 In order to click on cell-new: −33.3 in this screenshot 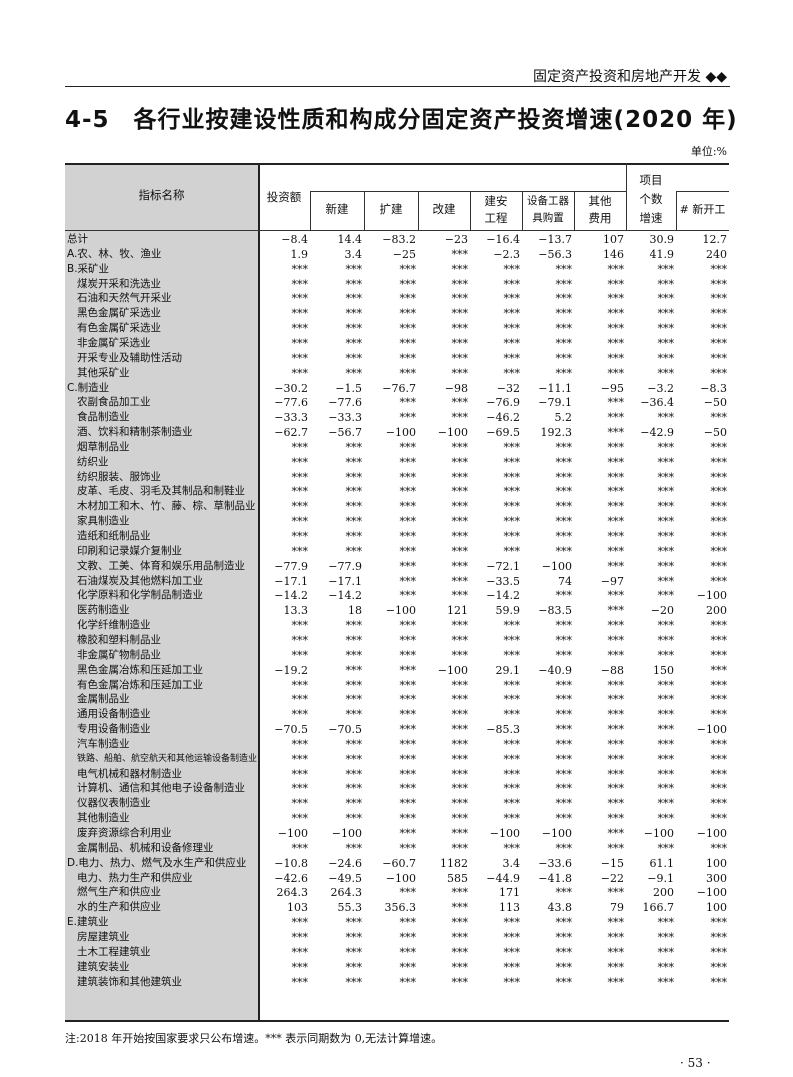, I will do `click(345, 418)`.